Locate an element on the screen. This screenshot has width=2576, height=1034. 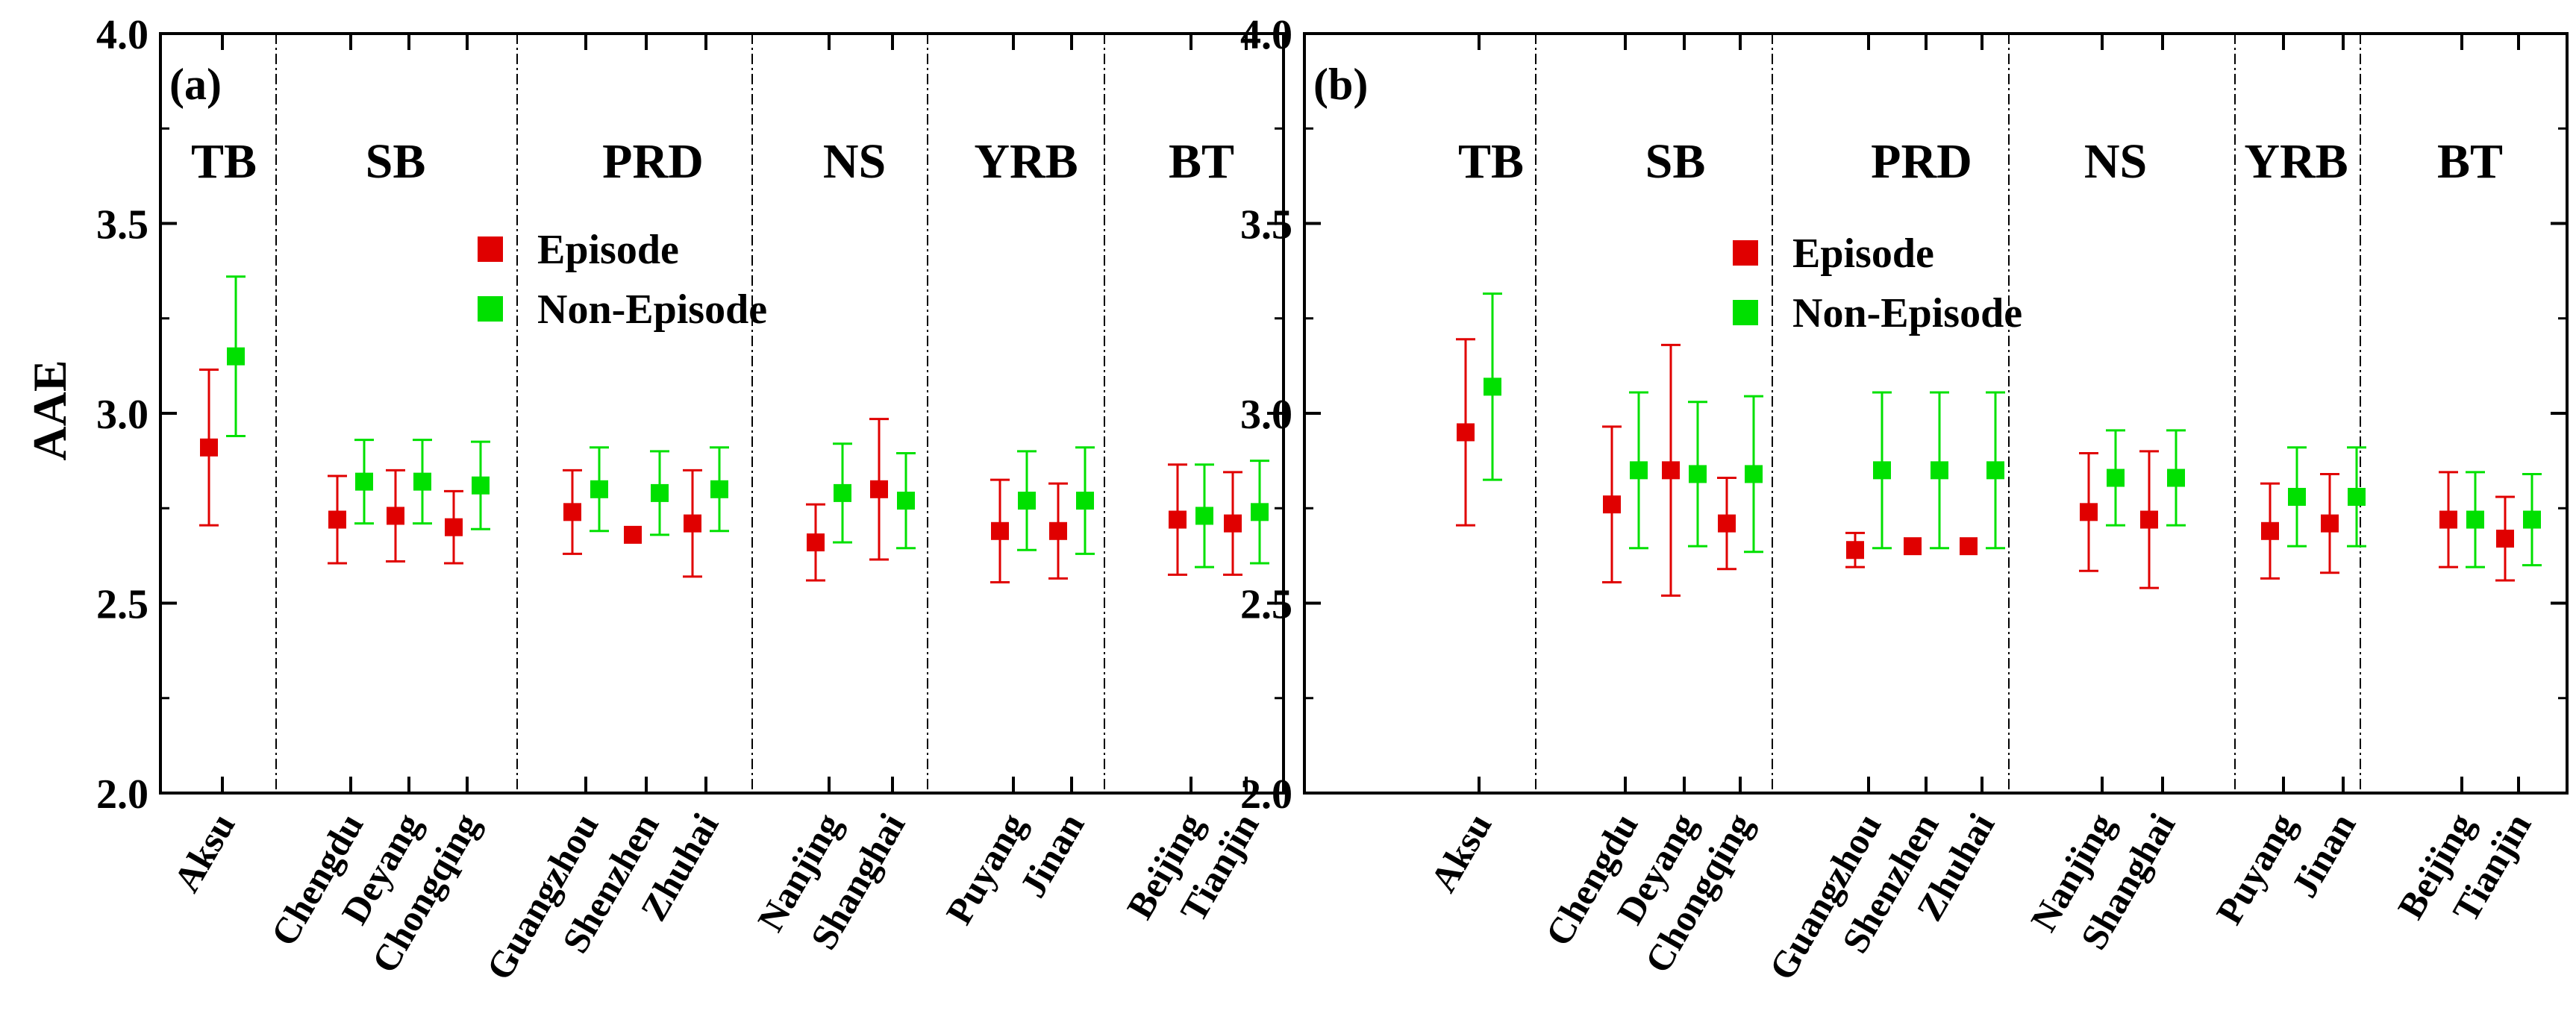
panel-label: (a) is located at coordinates (195, 84).